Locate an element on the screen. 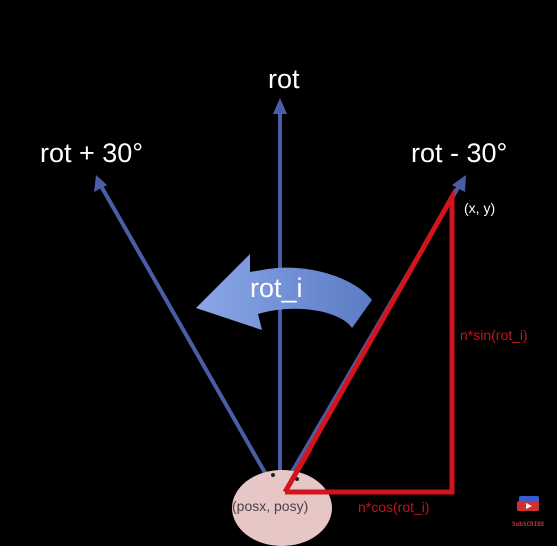 This screenshot has width=557, height=546. rot-plus-30-label: rot + 30° is located at coordinates (92, 153).